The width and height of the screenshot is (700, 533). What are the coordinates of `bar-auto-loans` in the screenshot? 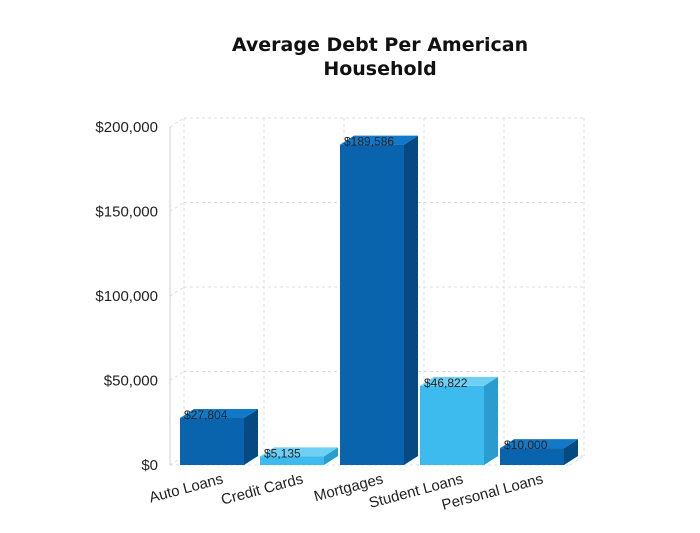 It's located at (219, 437).